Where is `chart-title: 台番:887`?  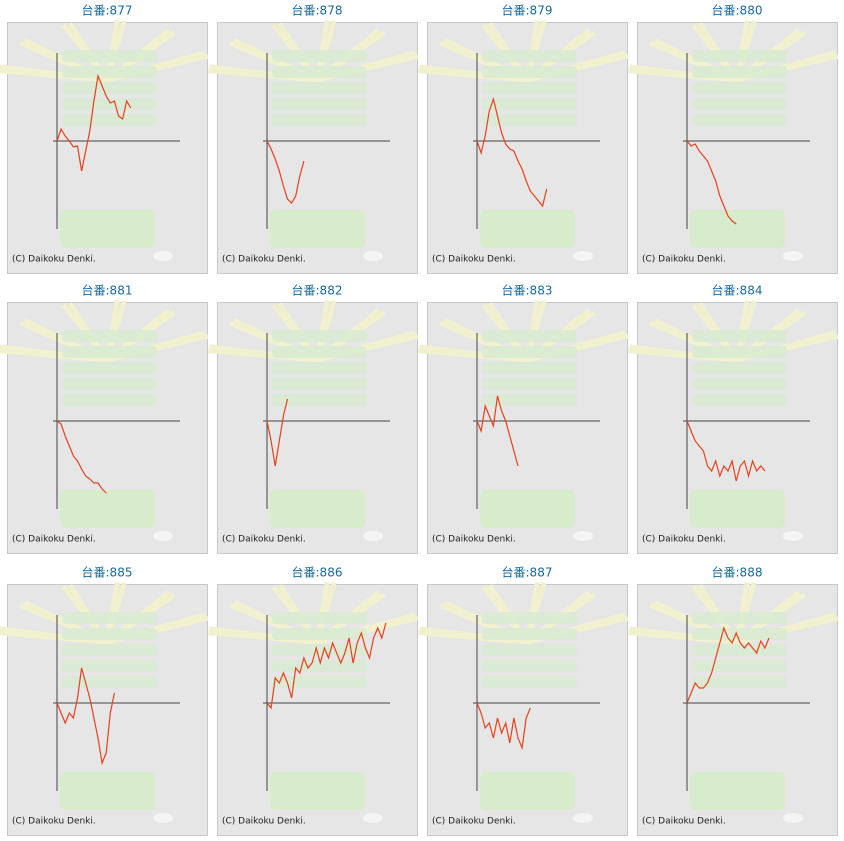
chart-title: 台番:887 is located at coordinates (527, 572).